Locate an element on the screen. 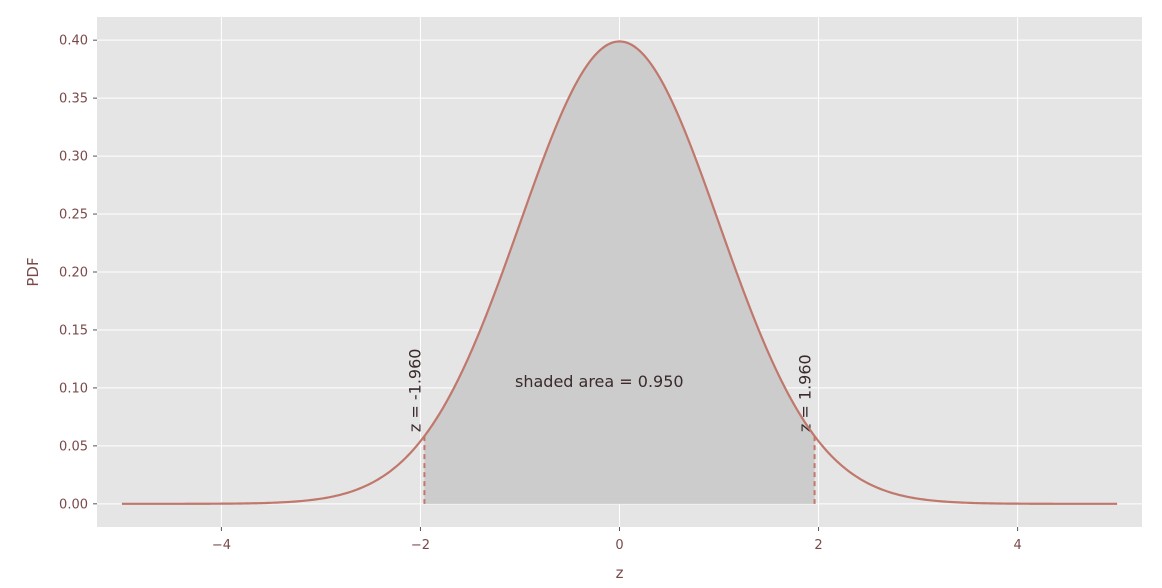 The width and height of the screenshot is (1162, 588). y-tick-label: 0.00 is located at coordinates (73, 504).